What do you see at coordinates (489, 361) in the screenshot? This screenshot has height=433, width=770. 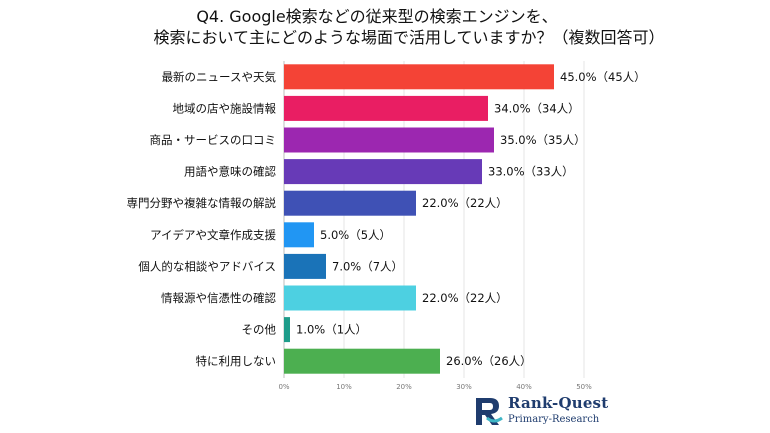 I see `data-label: 26.0%（26人）` at bounding box center [489, 361].